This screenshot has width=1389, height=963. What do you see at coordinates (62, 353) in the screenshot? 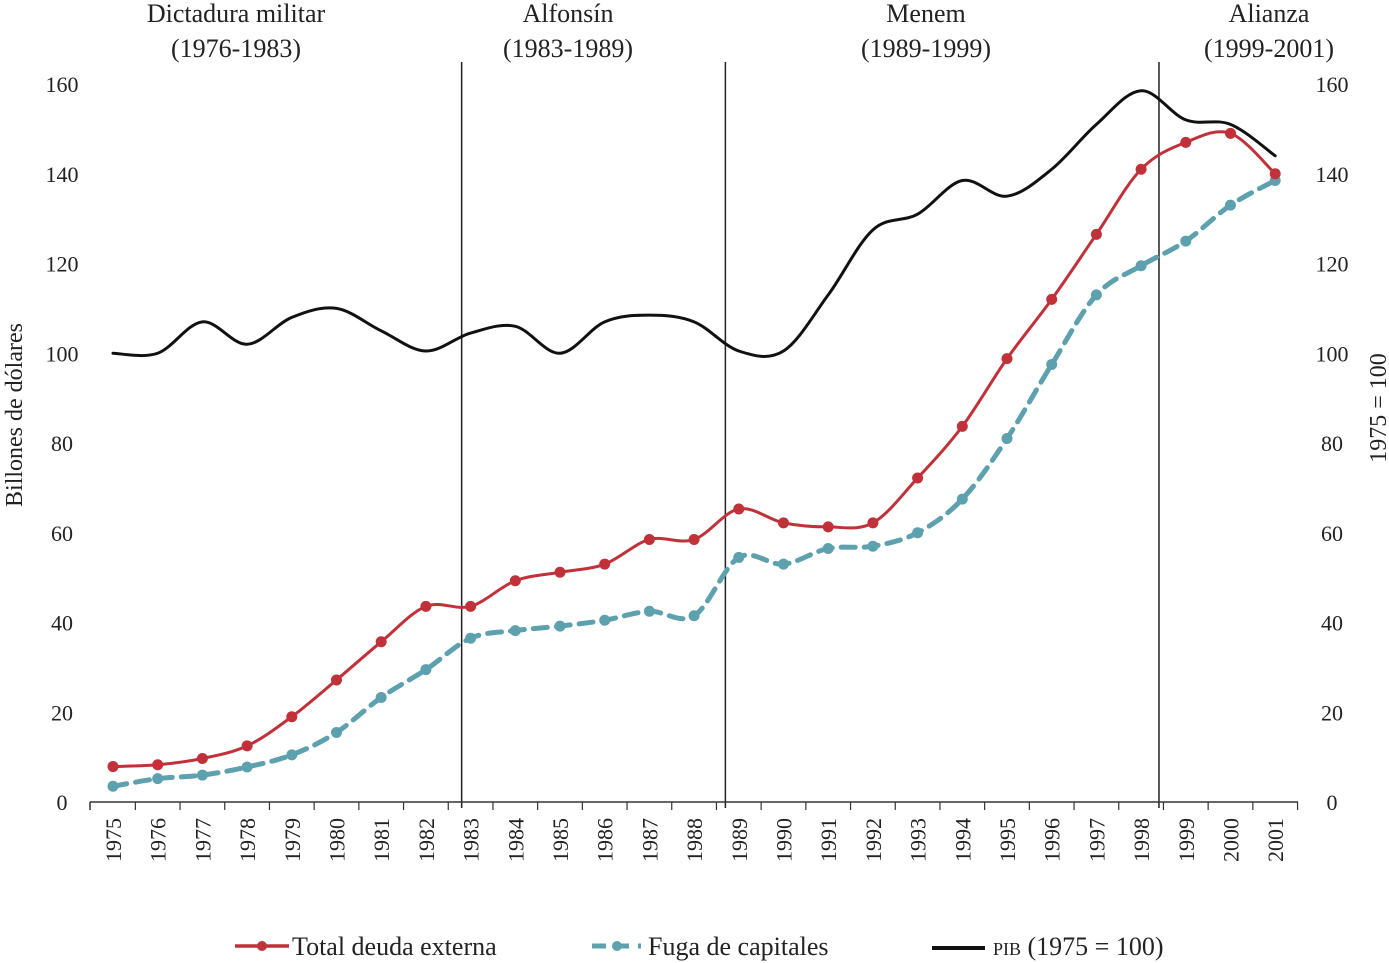
I see `y-tick-label-left: 100` at bounding box center [62, 353].